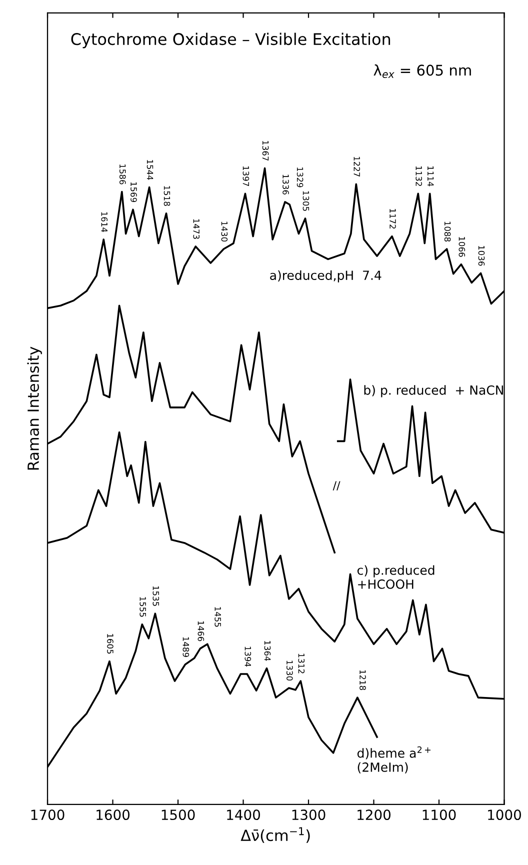  What do you see at coordinates (395, 577) in the screenshot?
I see `series-label: c) p.reduced +HCOOH` at bounding box center [395, 577].